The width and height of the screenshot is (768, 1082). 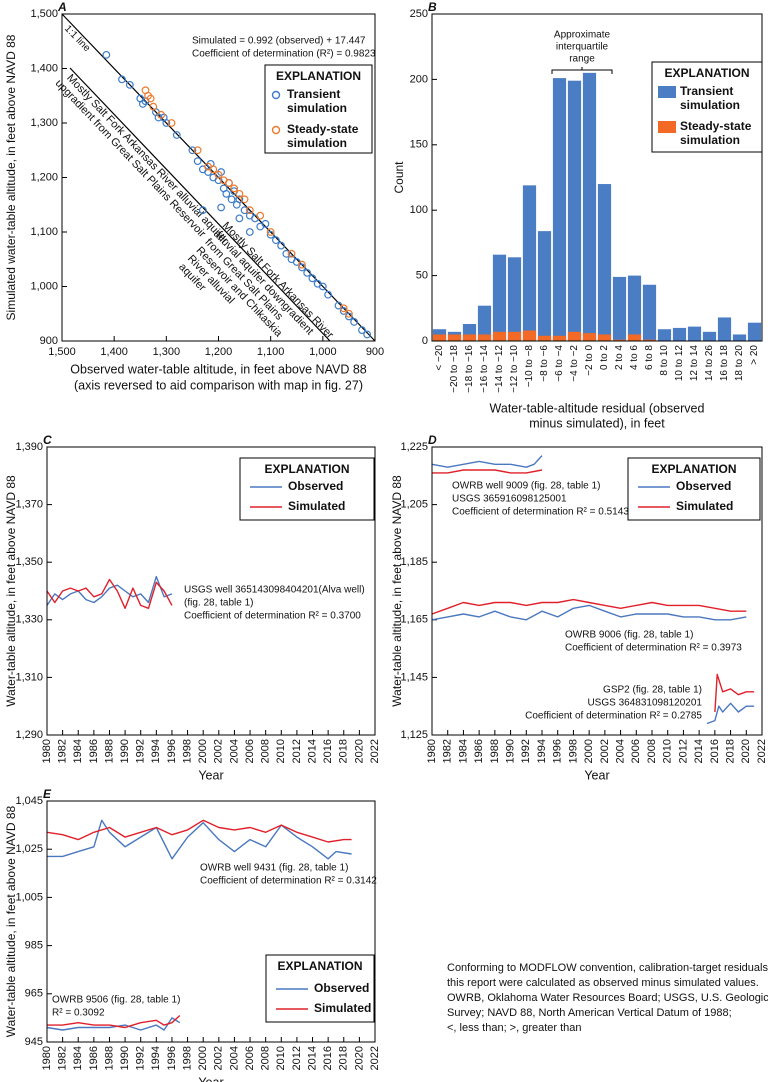 I want to click on y-tick-label: 1,330, so click(x=29, y=620).